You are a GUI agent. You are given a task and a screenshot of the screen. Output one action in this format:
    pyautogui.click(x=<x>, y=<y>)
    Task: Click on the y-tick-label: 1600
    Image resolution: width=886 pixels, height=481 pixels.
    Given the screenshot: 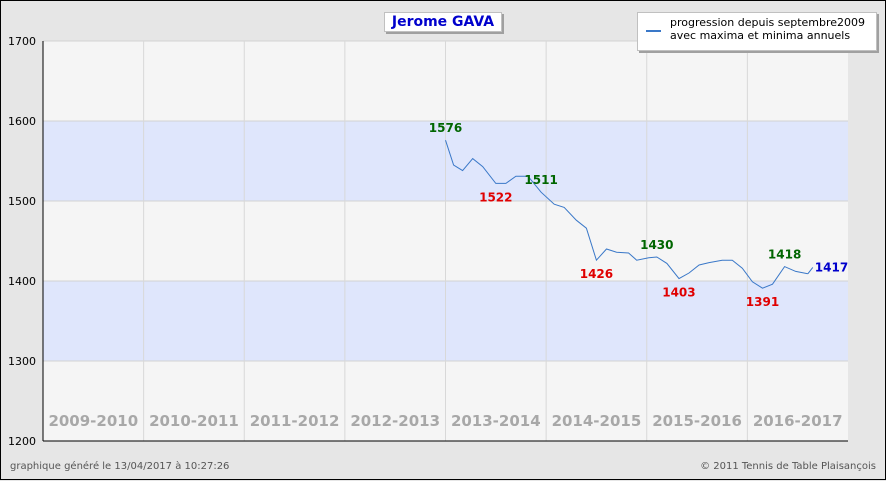 What is the action you would take?
    pyautogui.click(x=22, y=121)
    